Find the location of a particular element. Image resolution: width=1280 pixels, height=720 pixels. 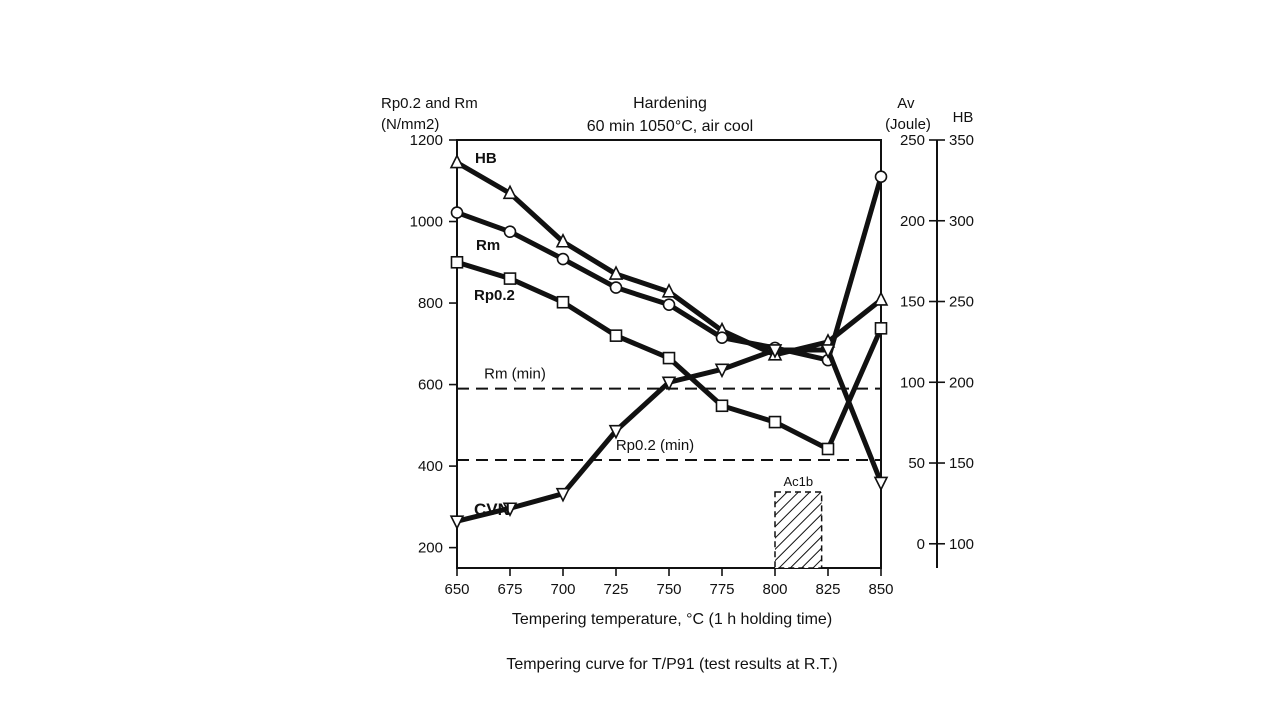

series-label: Rp0.2 is located at coordinates (494, 295).